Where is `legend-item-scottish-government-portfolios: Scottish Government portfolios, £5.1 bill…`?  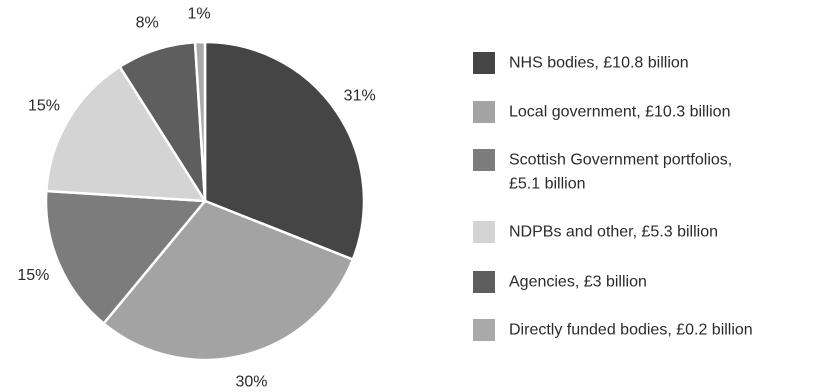 legend-item-scottish-government-portfolios: Scottish Government portfolios, £5.1 bill… is located at coordinates (602, 171).